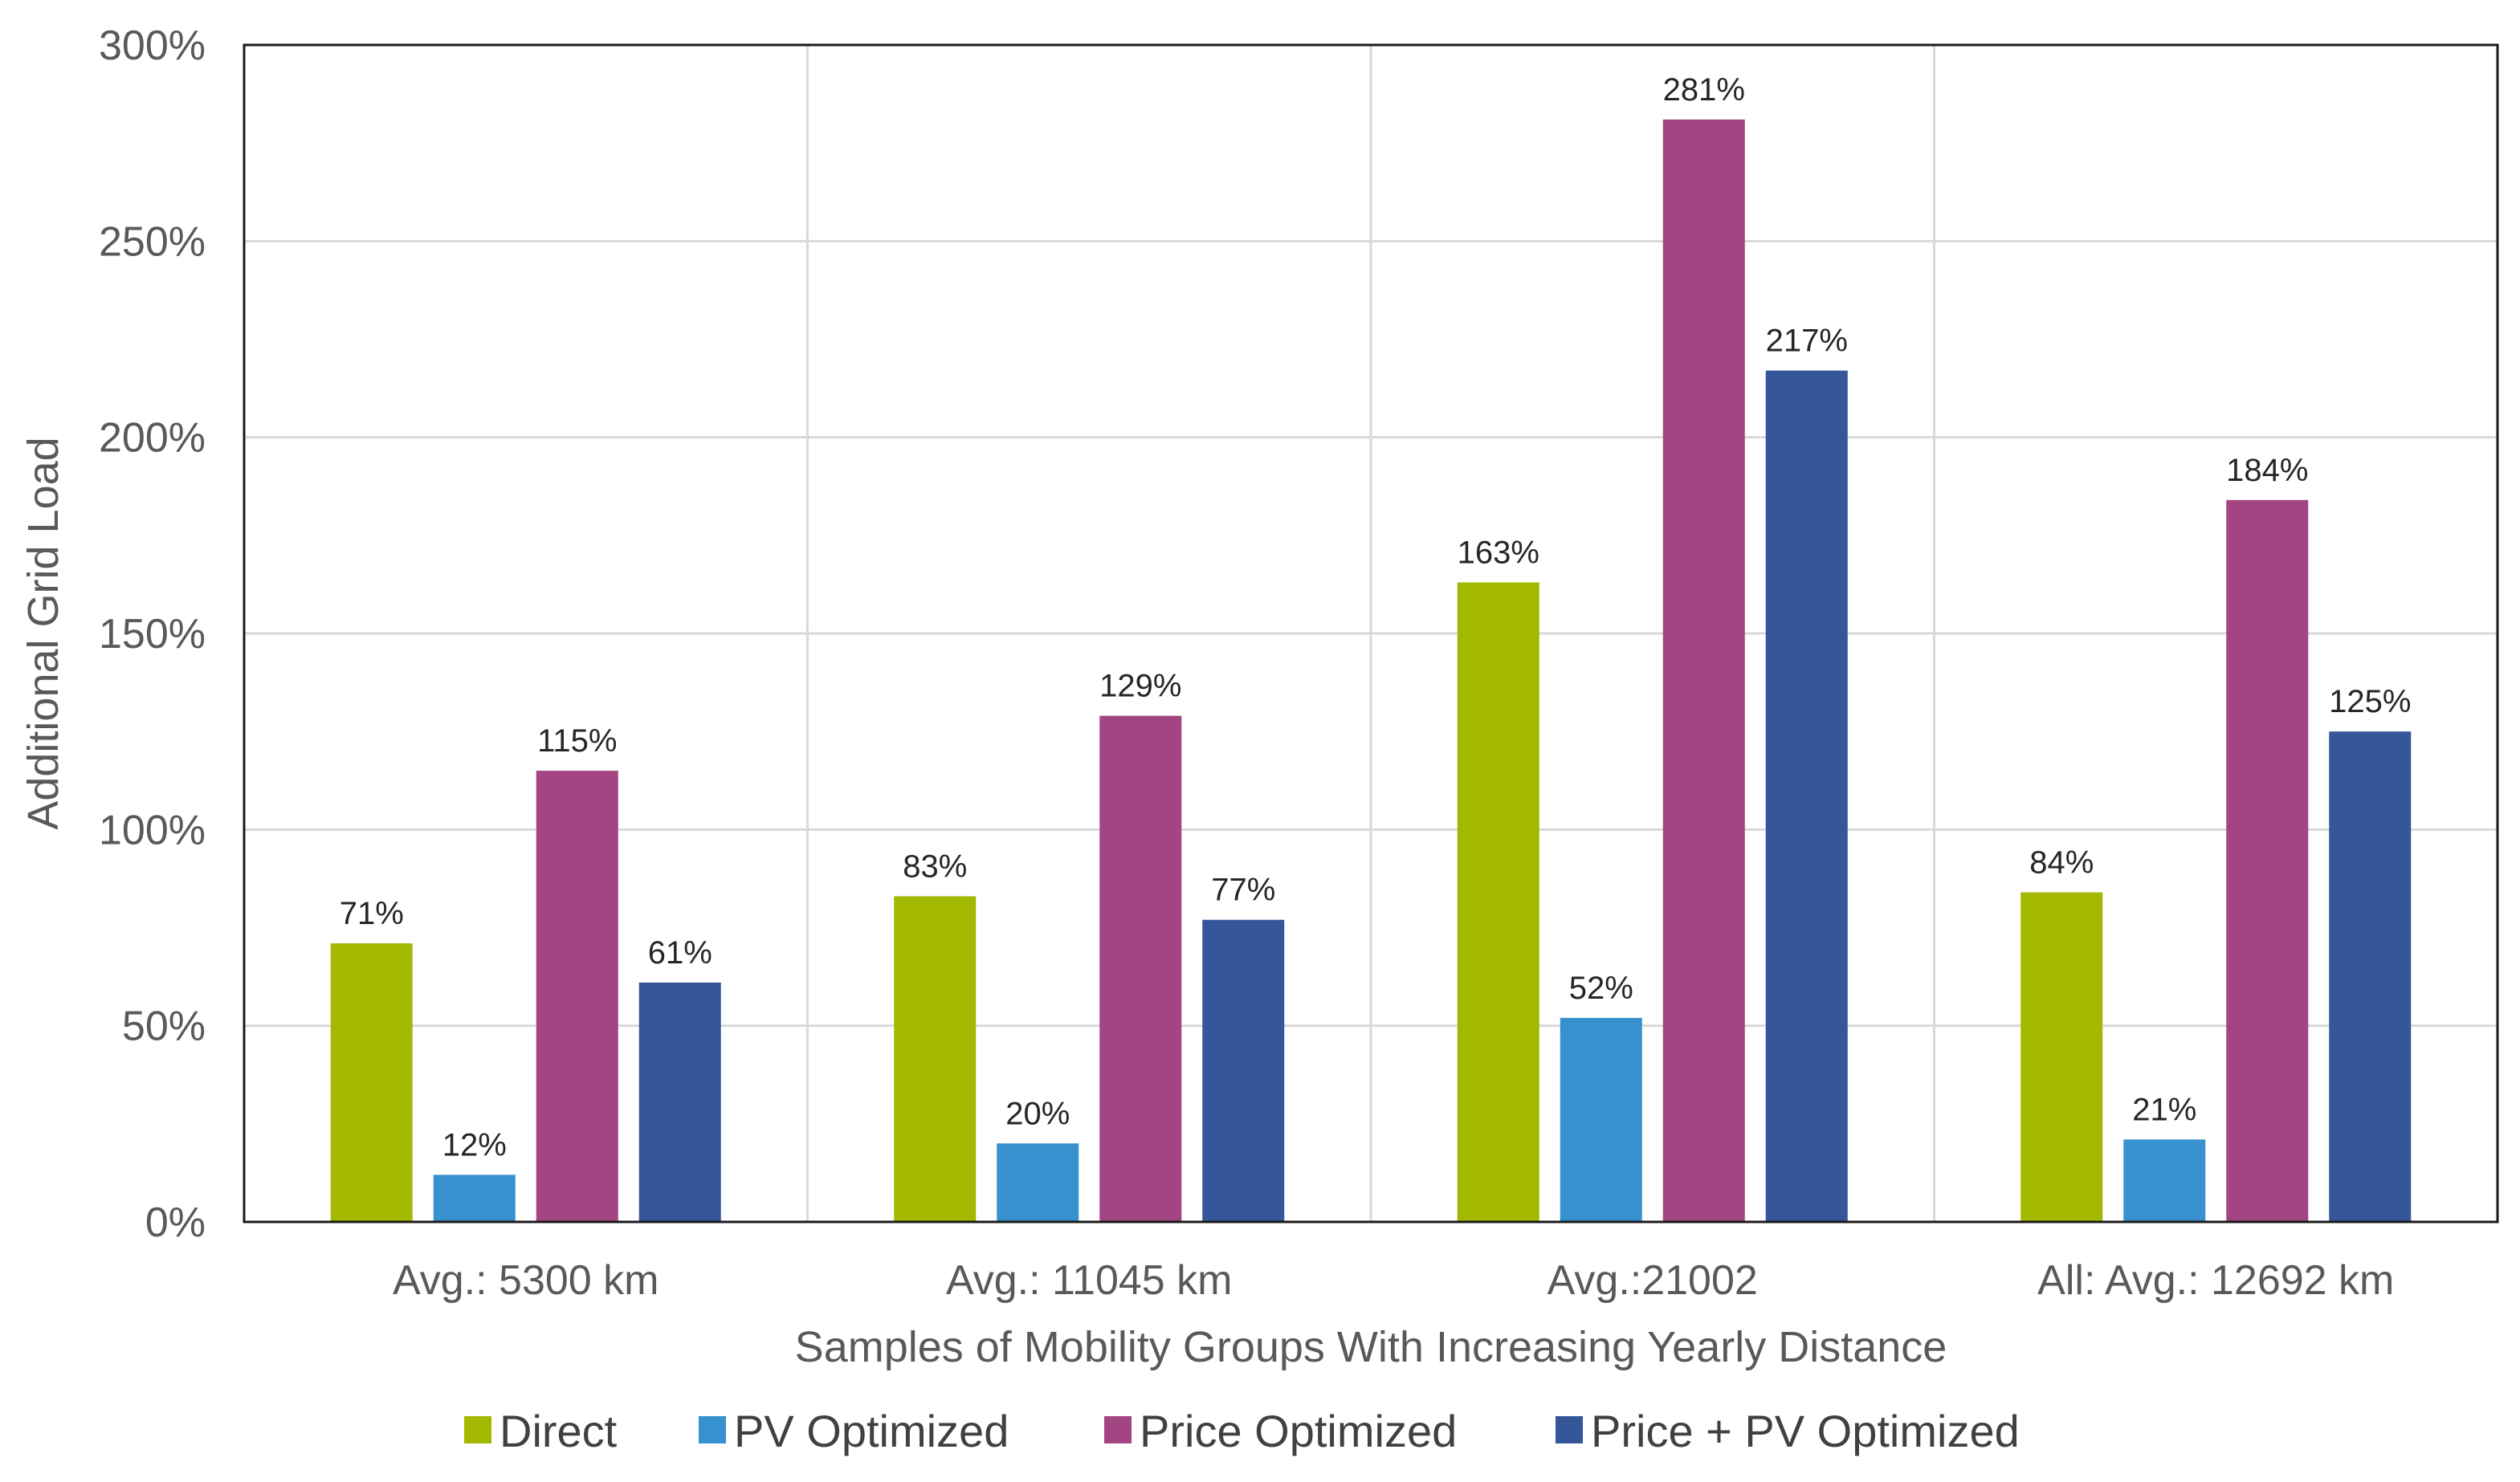  What do you see at coordinates (2370, 702) in the screenshot?
I see `data-label: 125%` at bounding box center [2370, 702].